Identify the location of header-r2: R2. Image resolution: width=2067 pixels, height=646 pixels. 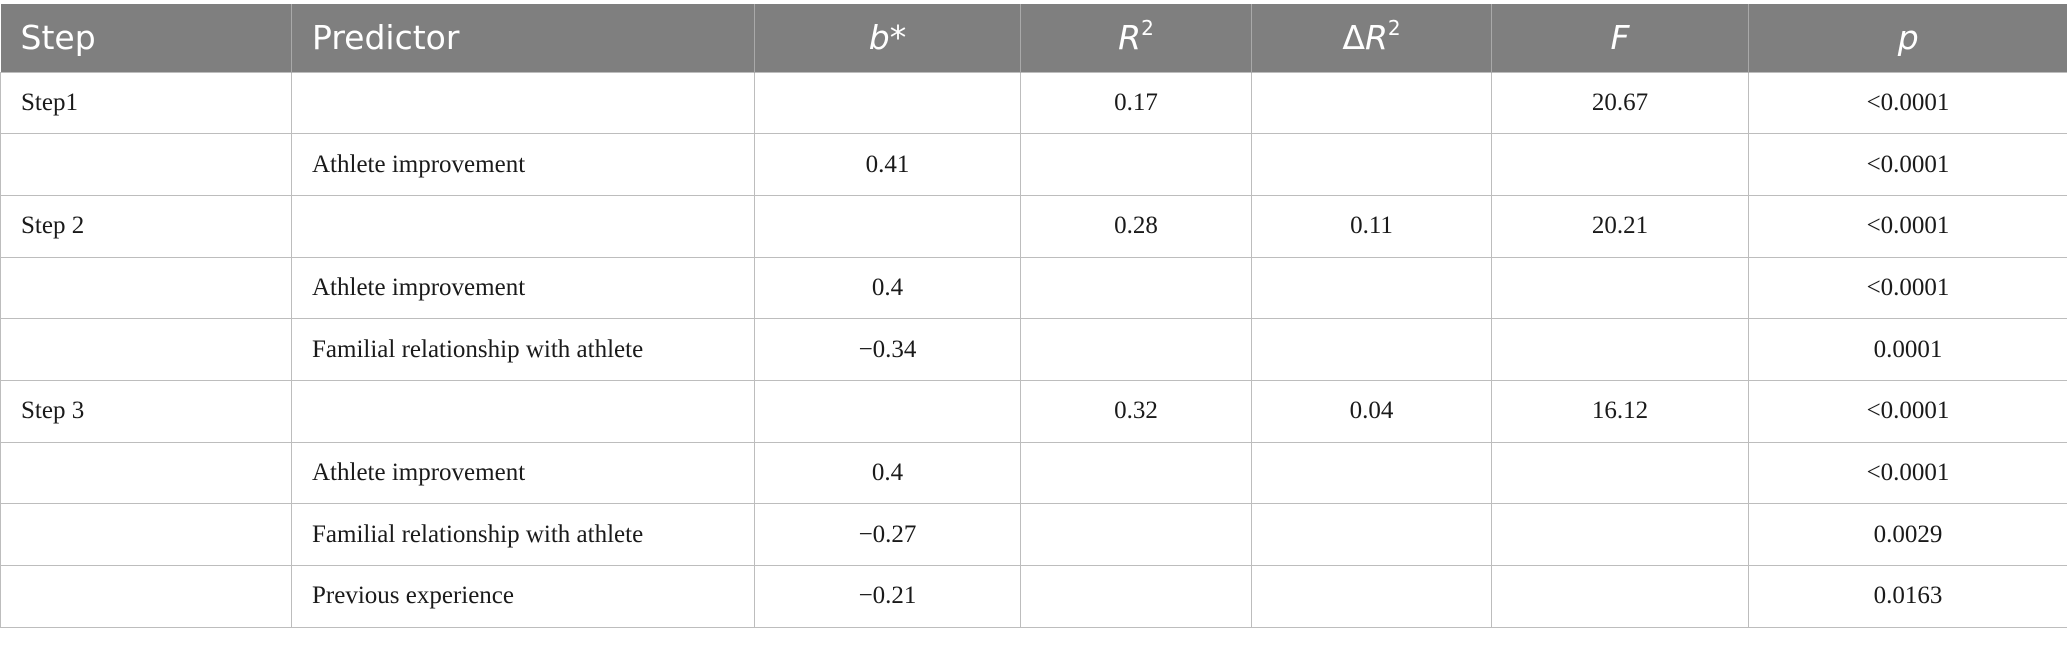
(1136, 38).